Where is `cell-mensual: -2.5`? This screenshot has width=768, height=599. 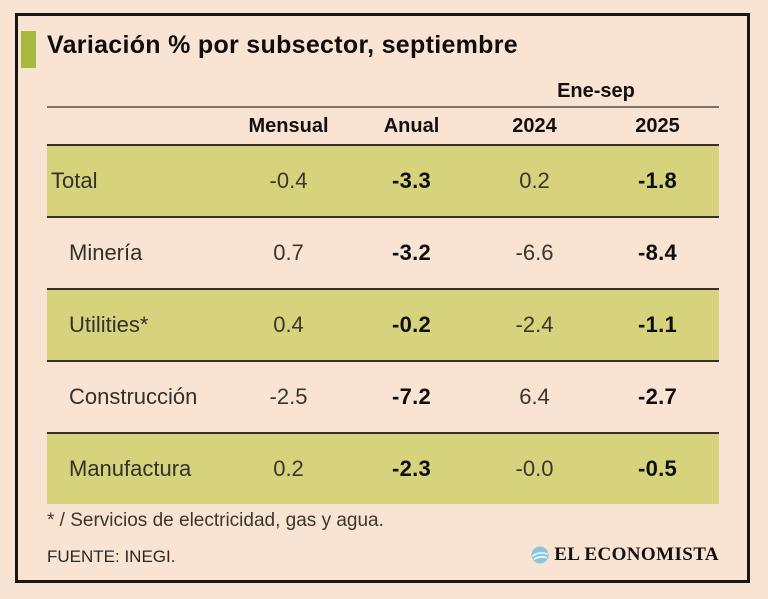 cell-mensual: -2.5 is located at coordinates (288, 396).